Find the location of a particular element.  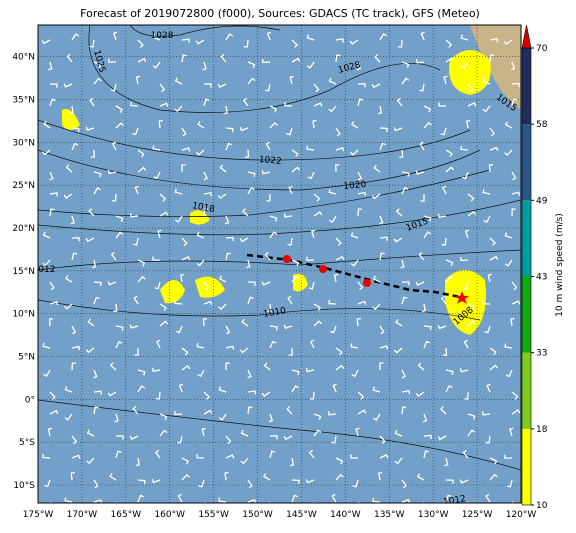

y-tick-label: 0° is located at coordinates (30, 400).